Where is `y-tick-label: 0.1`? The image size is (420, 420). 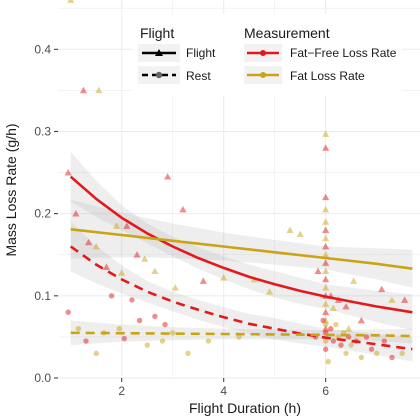
y-tick-label: 0.1 is located at coordinates (42, 296).